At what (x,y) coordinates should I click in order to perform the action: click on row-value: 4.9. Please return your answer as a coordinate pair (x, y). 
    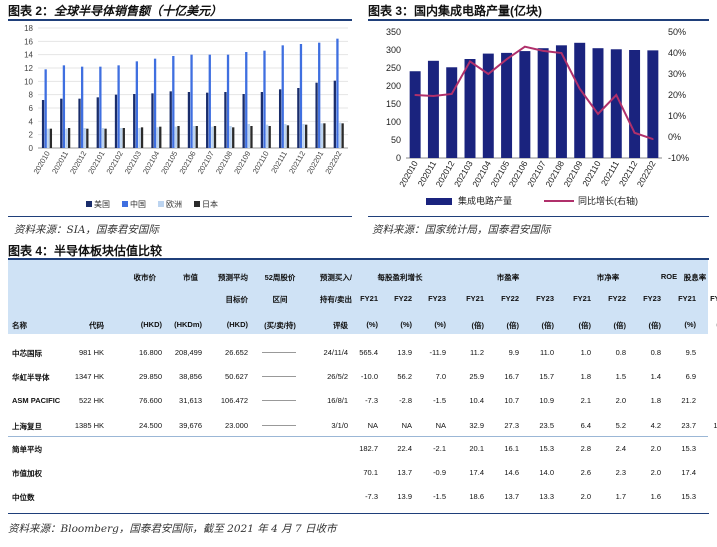
    Looking at the image, I should click on (708, 352).